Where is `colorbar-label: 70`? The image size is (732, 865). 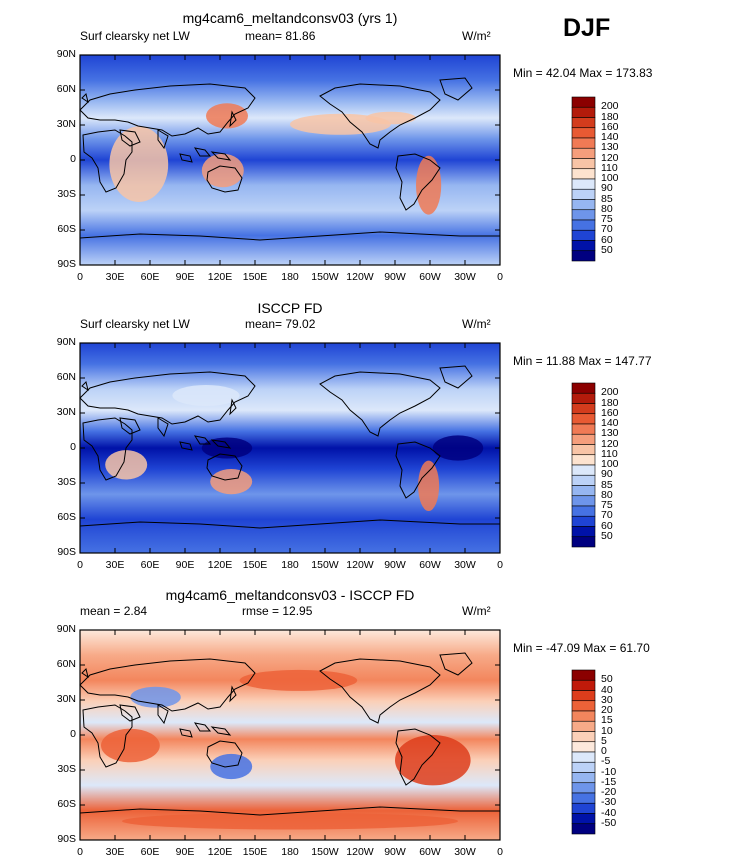 colorbar-label: 70 is located at coordinates (607, 229).